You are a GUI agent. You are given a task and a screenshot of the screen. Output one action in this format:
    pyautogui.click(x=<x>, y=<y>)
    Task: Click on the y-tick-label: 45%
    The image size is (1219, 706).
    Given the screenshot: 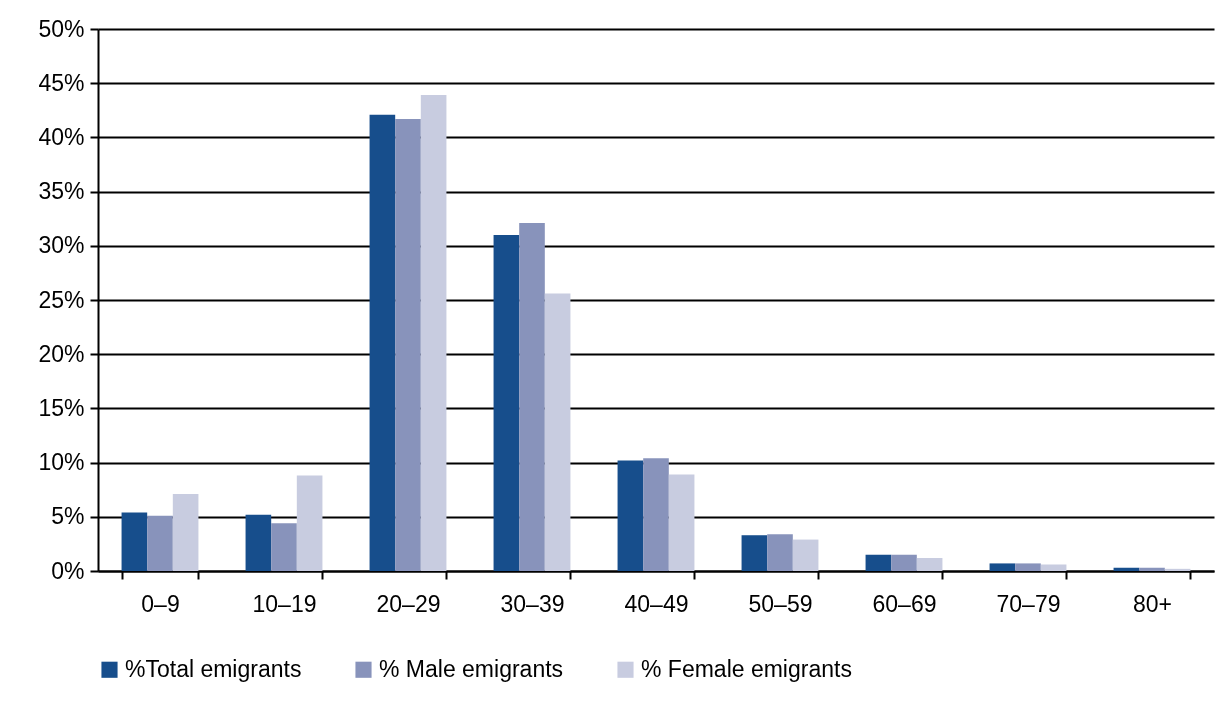 What is the action you would take?
    pyautogui.click(x=61, y=82)
    